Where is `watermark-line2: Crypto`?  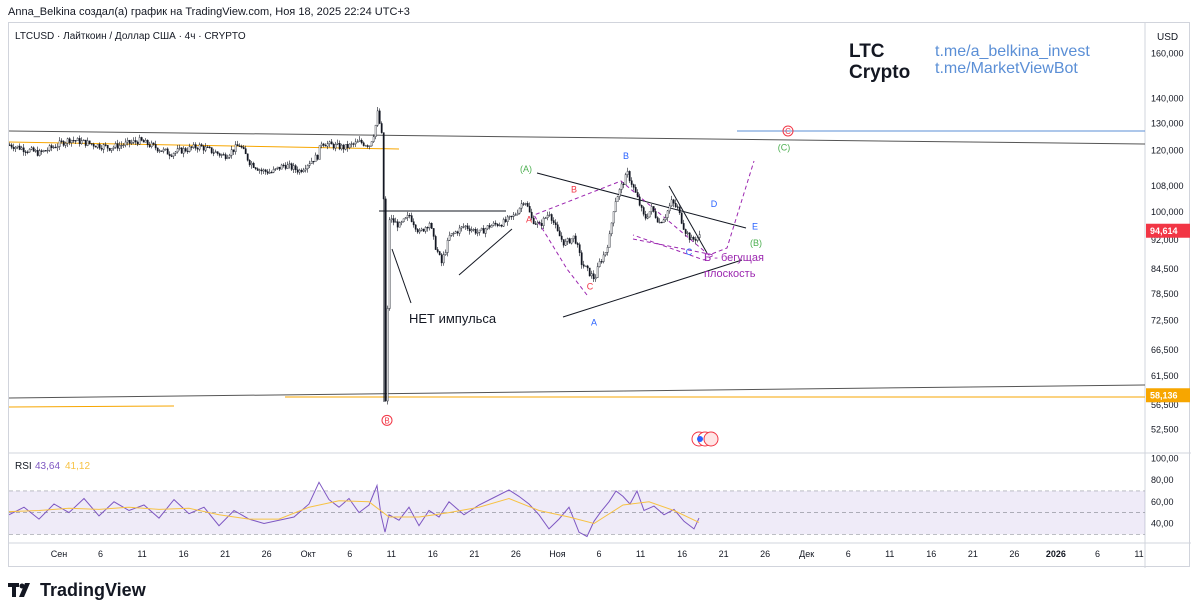
watermark-line2: Crypto is located at coordinates (879, 72).